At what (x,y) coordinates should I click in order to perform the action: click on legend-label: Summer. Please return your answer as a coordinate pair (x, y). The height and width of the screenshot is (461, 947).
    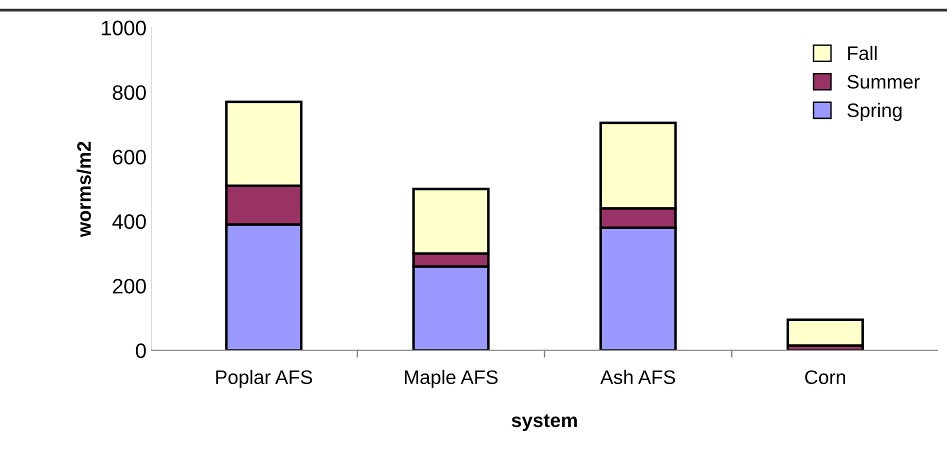
    Looking at the image, I should click on (883, 81).